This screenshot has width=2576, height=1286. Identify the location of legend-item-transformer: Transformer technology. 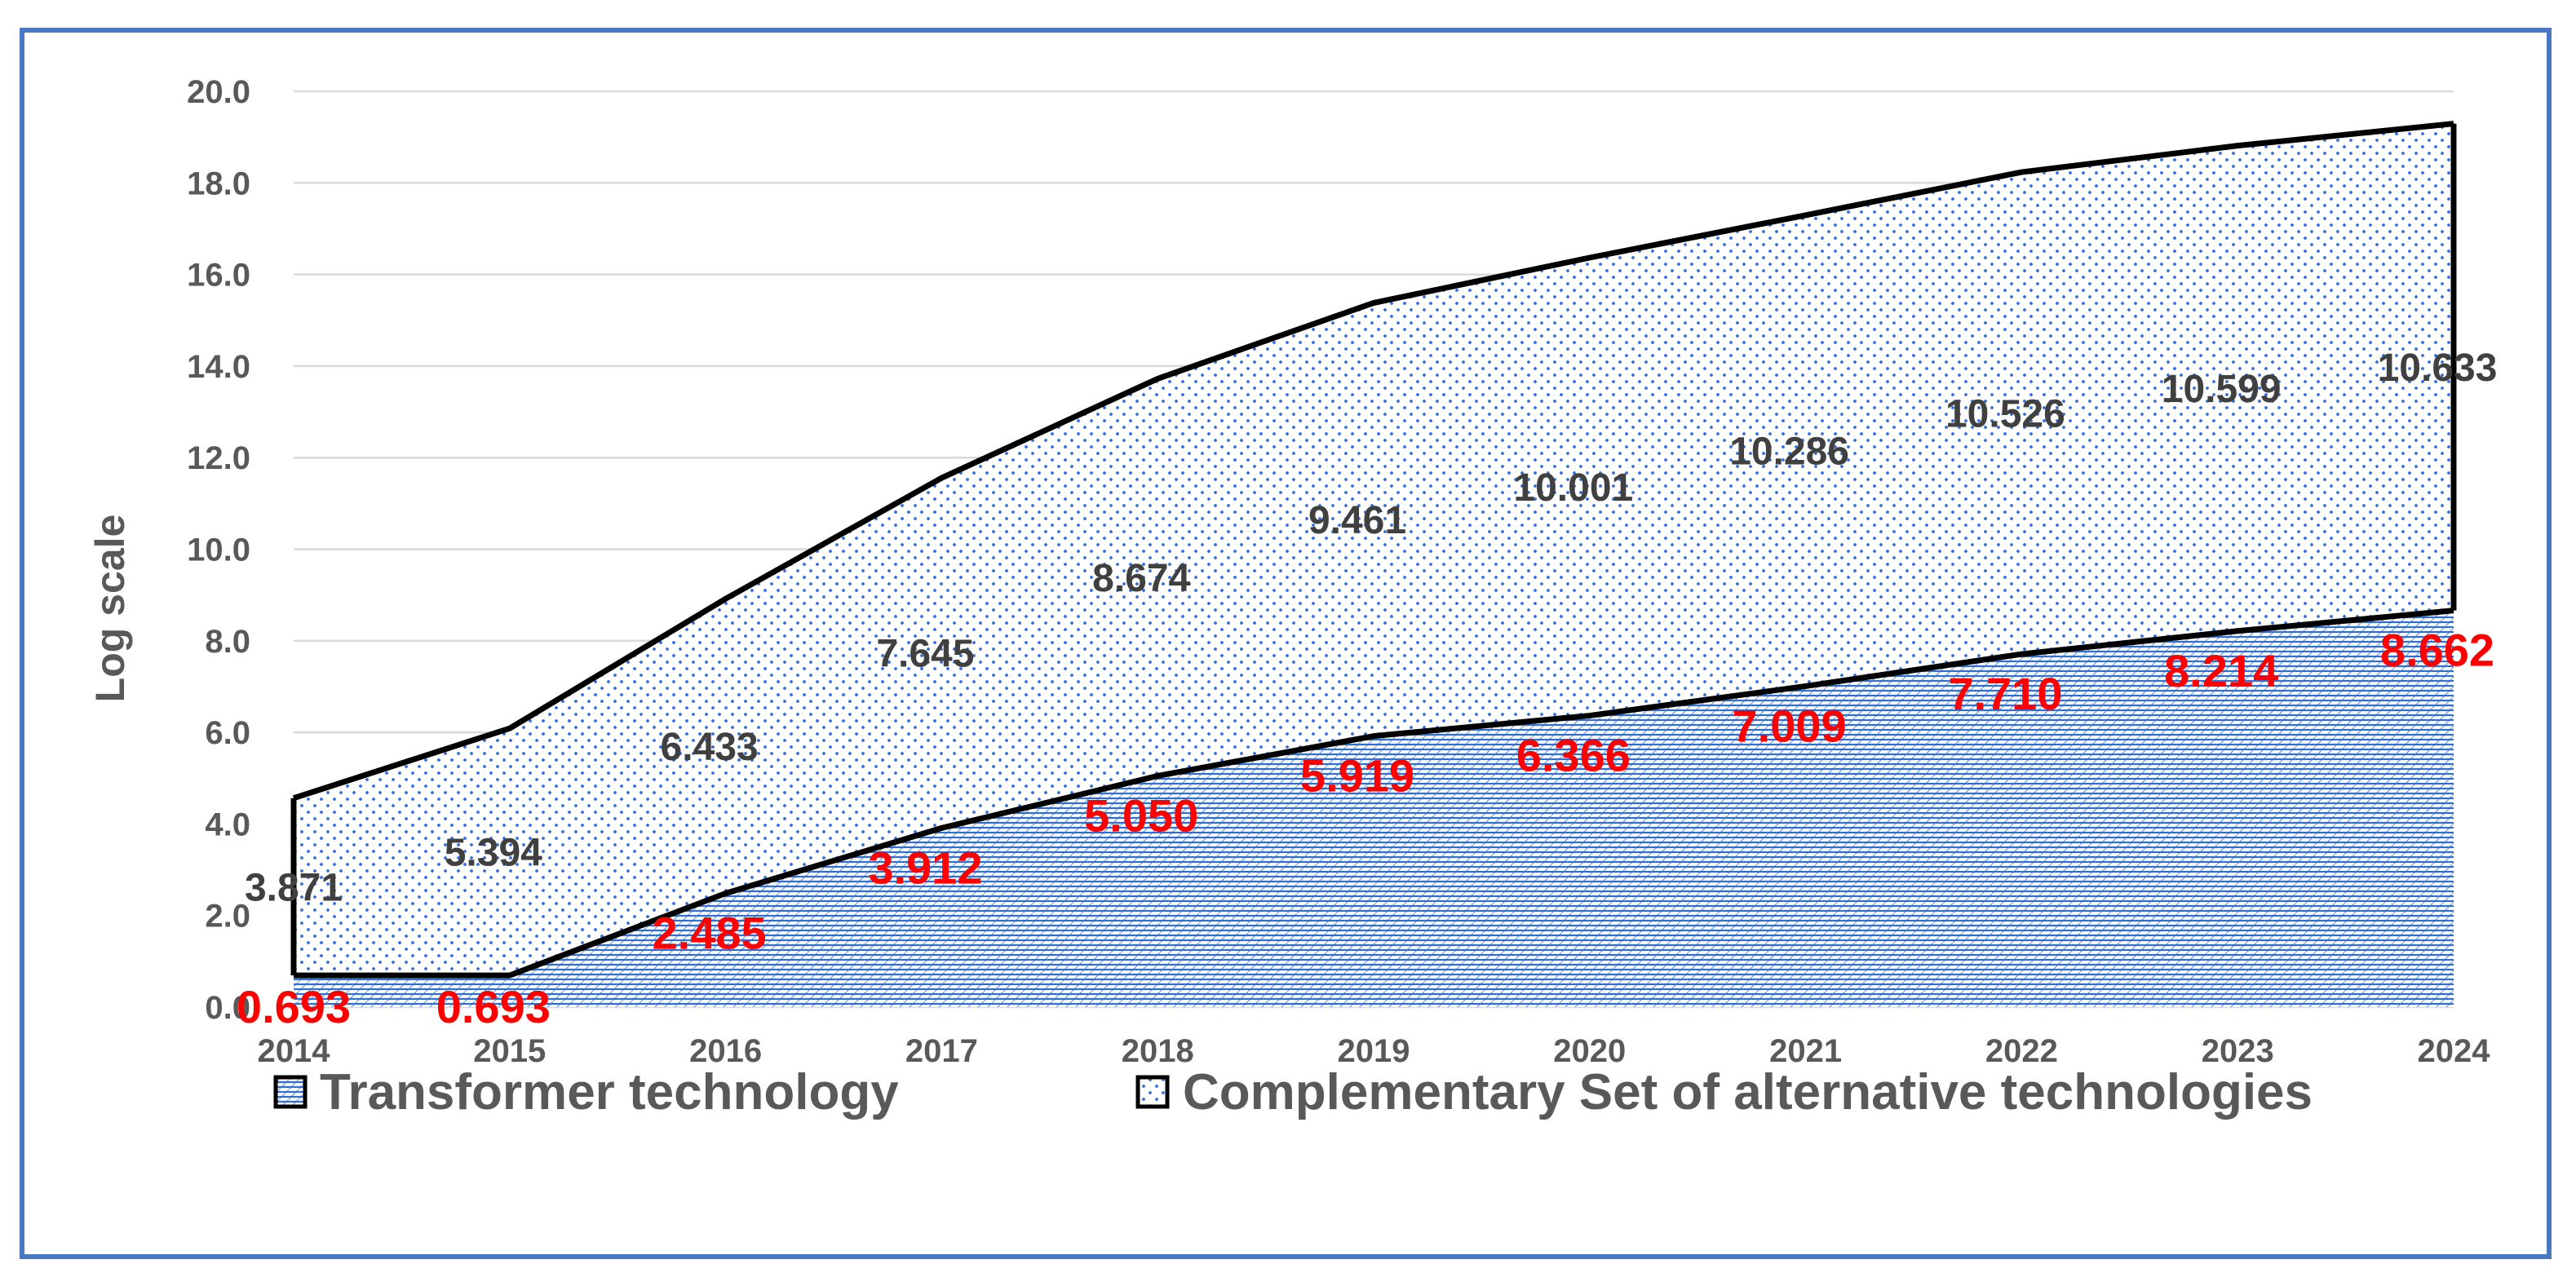
(586, 1092).